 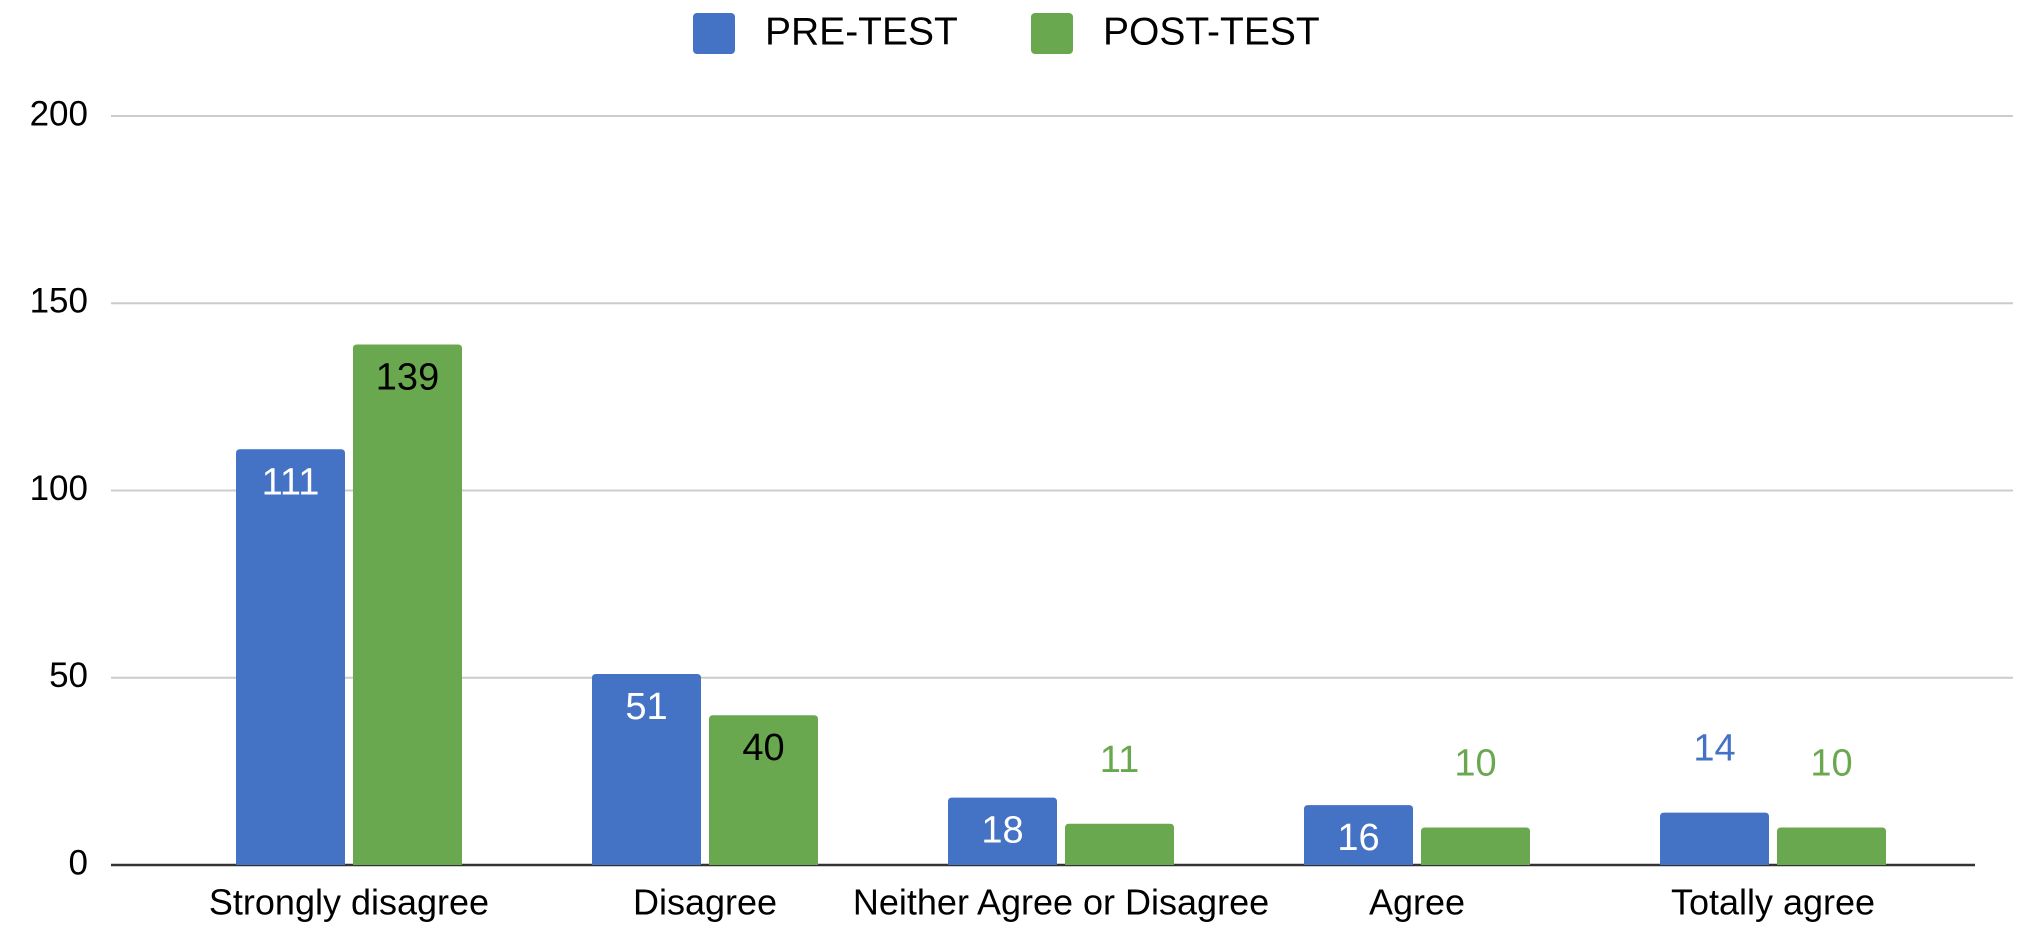 I want to click on value-label: 14, so click(x=1714, y=749).